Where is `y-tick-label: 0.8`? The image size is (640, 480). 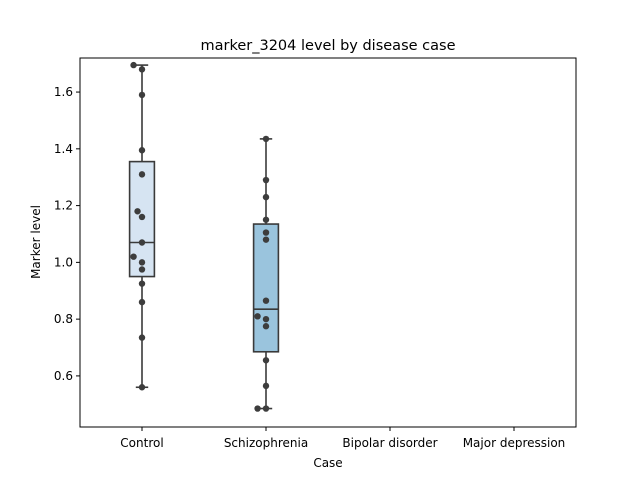
y-tick-label: 0.8 is located at coordinates (63, 319).